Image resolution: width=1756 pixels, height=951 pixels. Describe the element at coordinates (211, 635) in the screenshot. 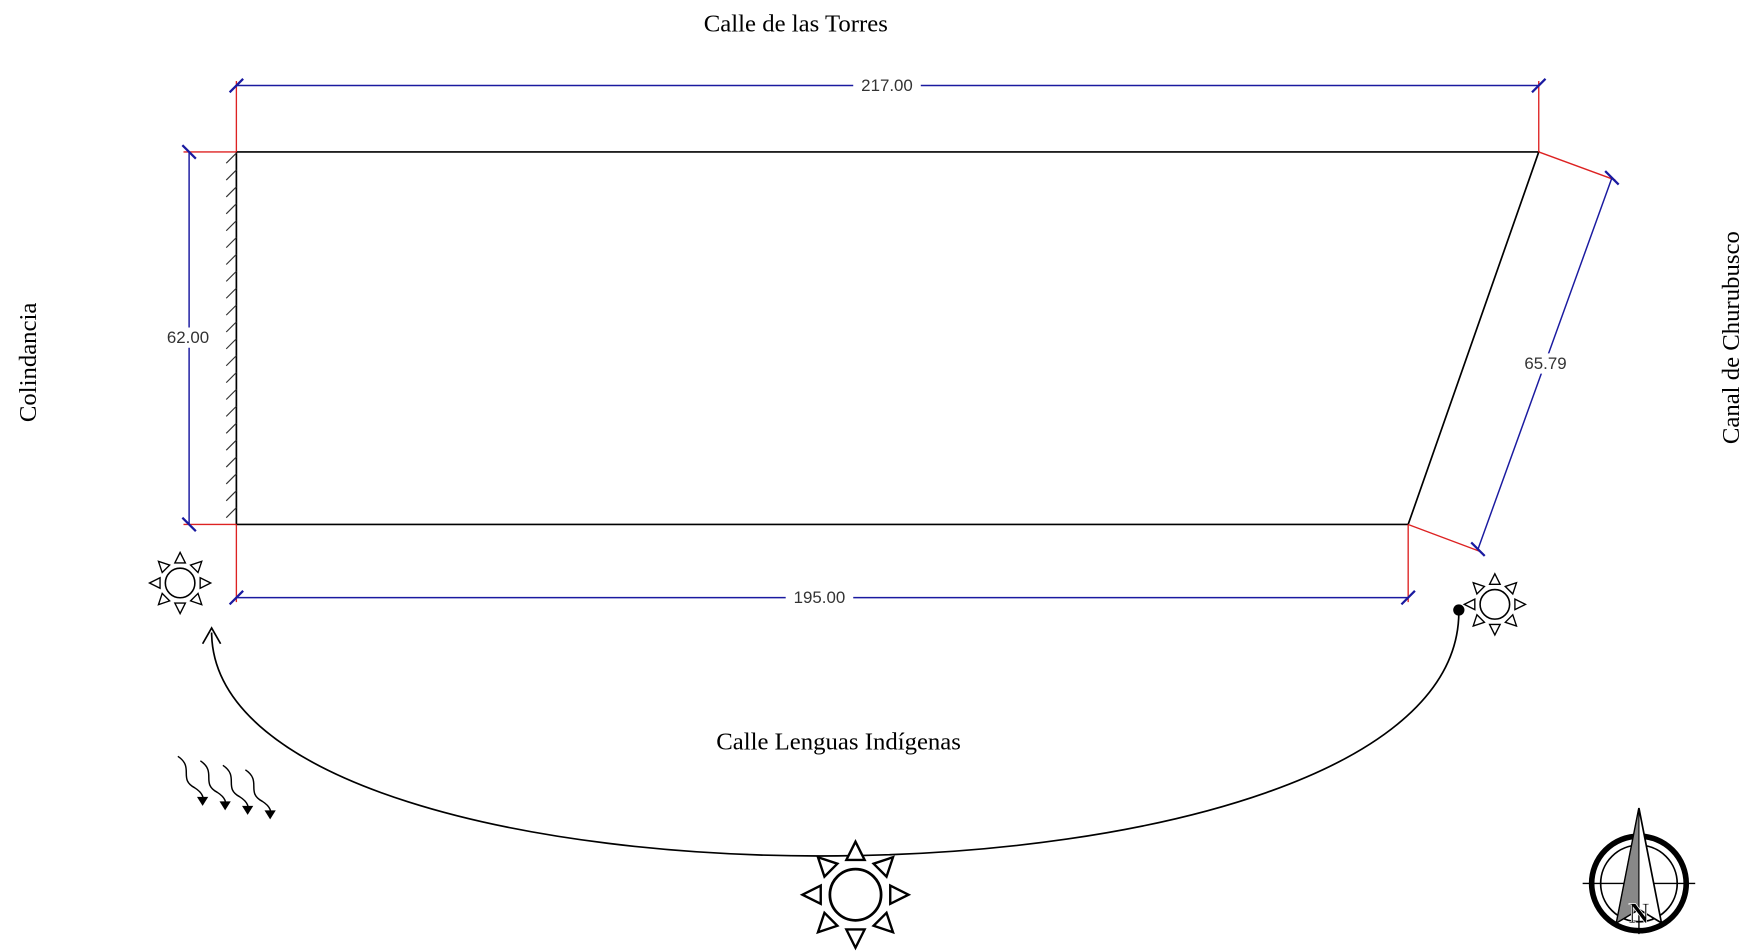

I see `sun-path-arrow` at that location.